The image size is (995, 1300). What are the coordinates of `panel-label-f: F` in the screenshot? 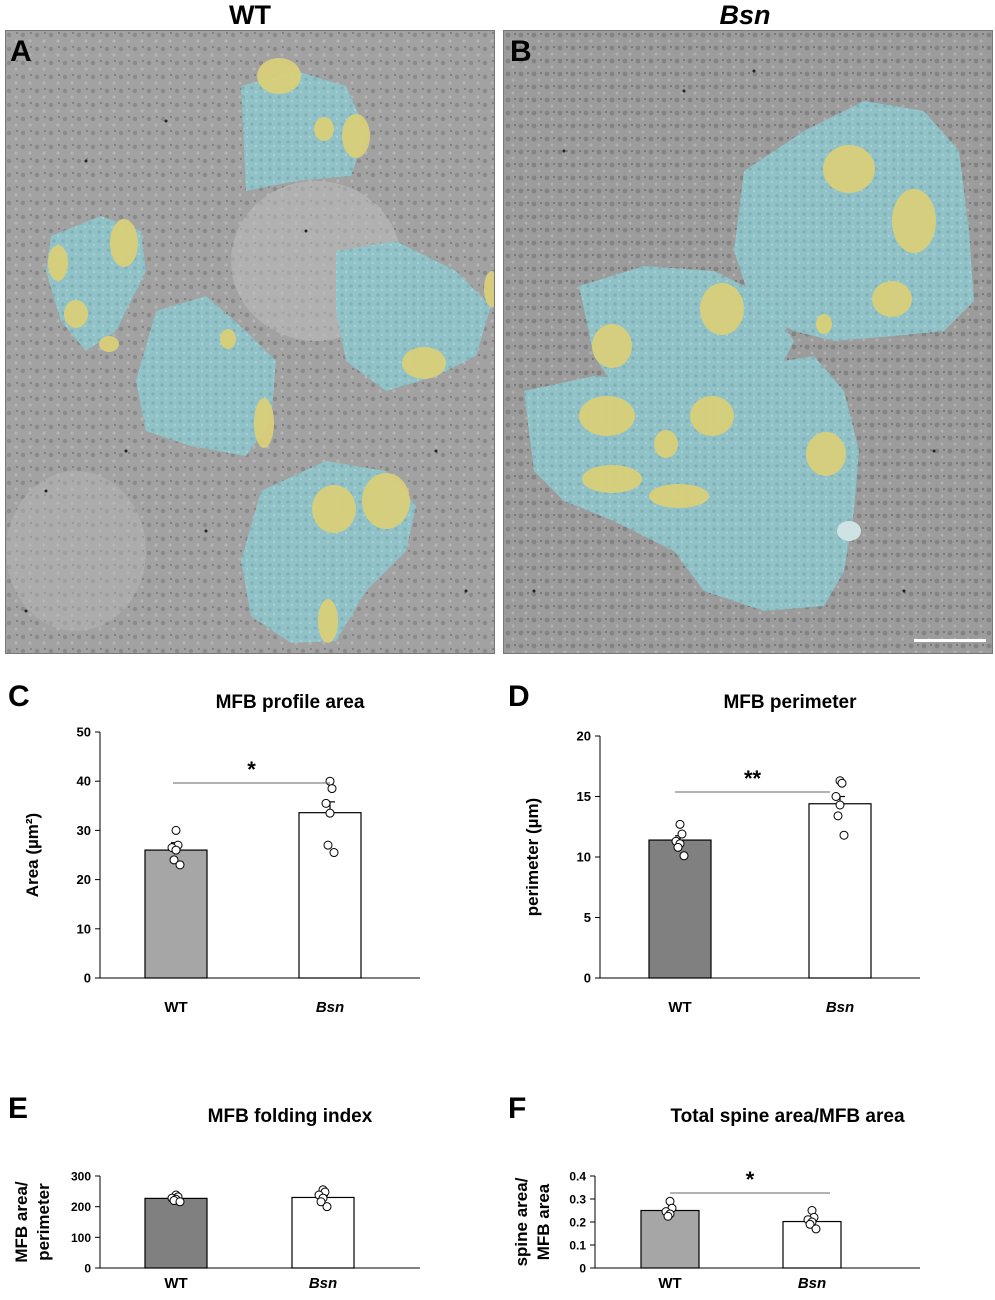 It's located at (517, 1108).